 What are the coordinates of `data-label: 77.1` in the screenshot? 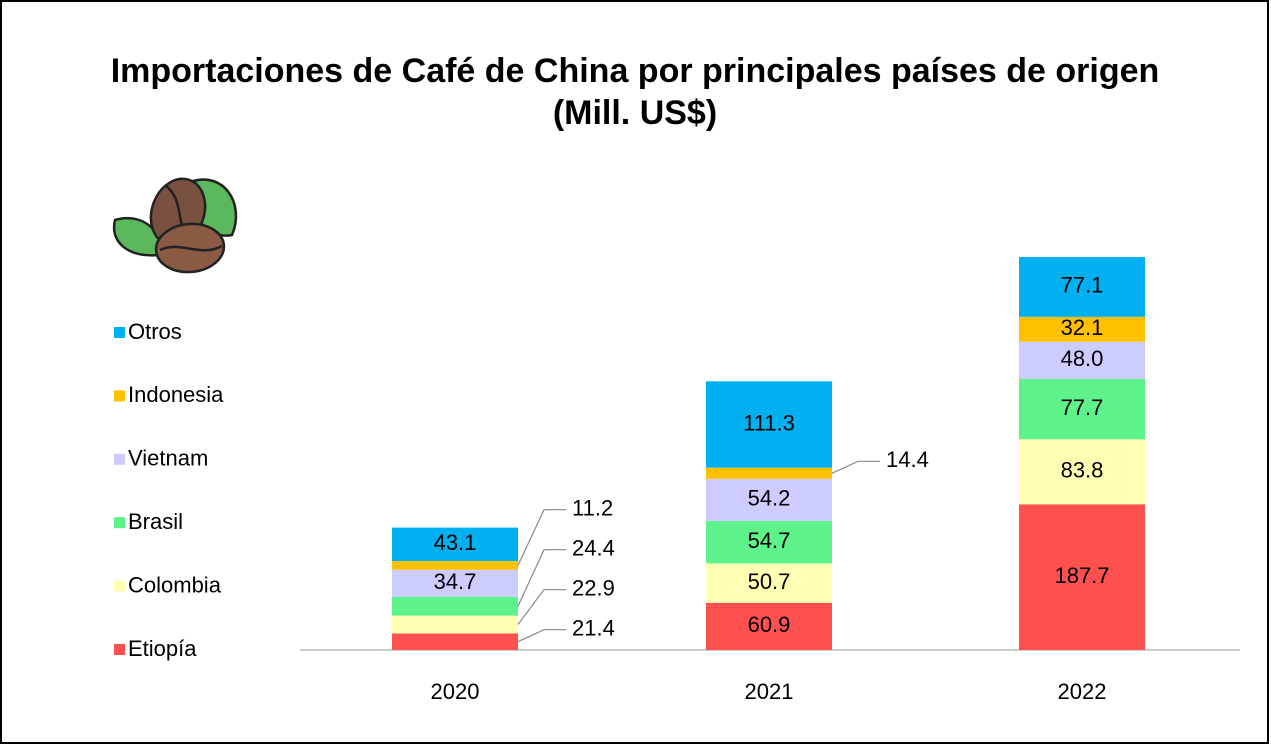 It's located at (1082, 285).